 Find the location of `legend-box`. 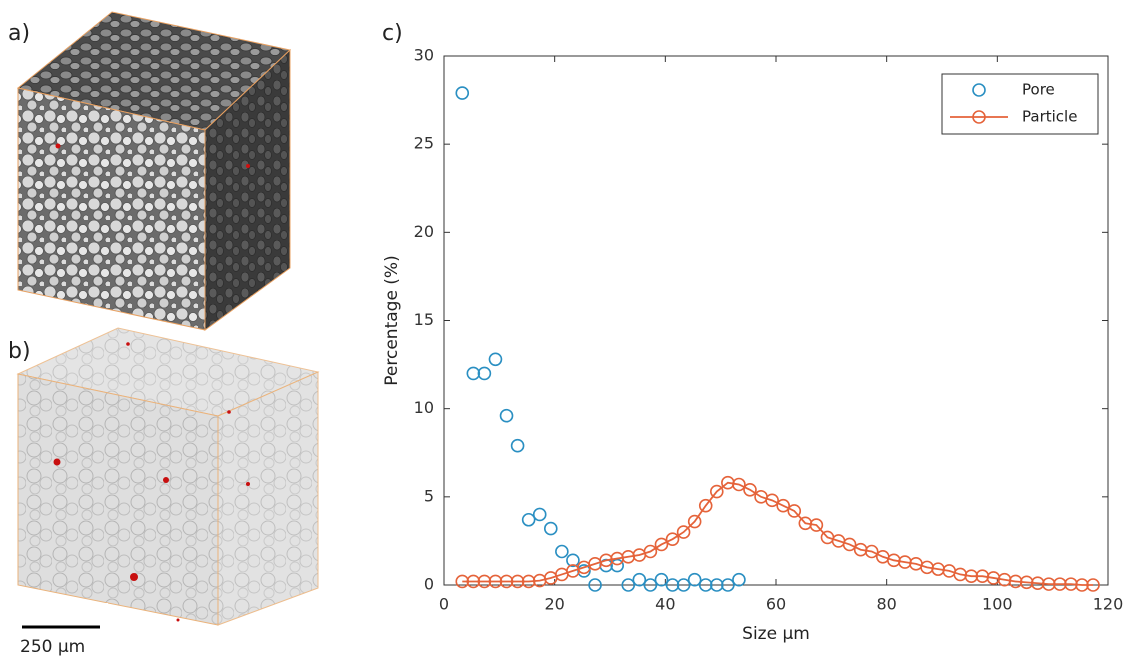

legend-box is located at coordinates (1020, 104).